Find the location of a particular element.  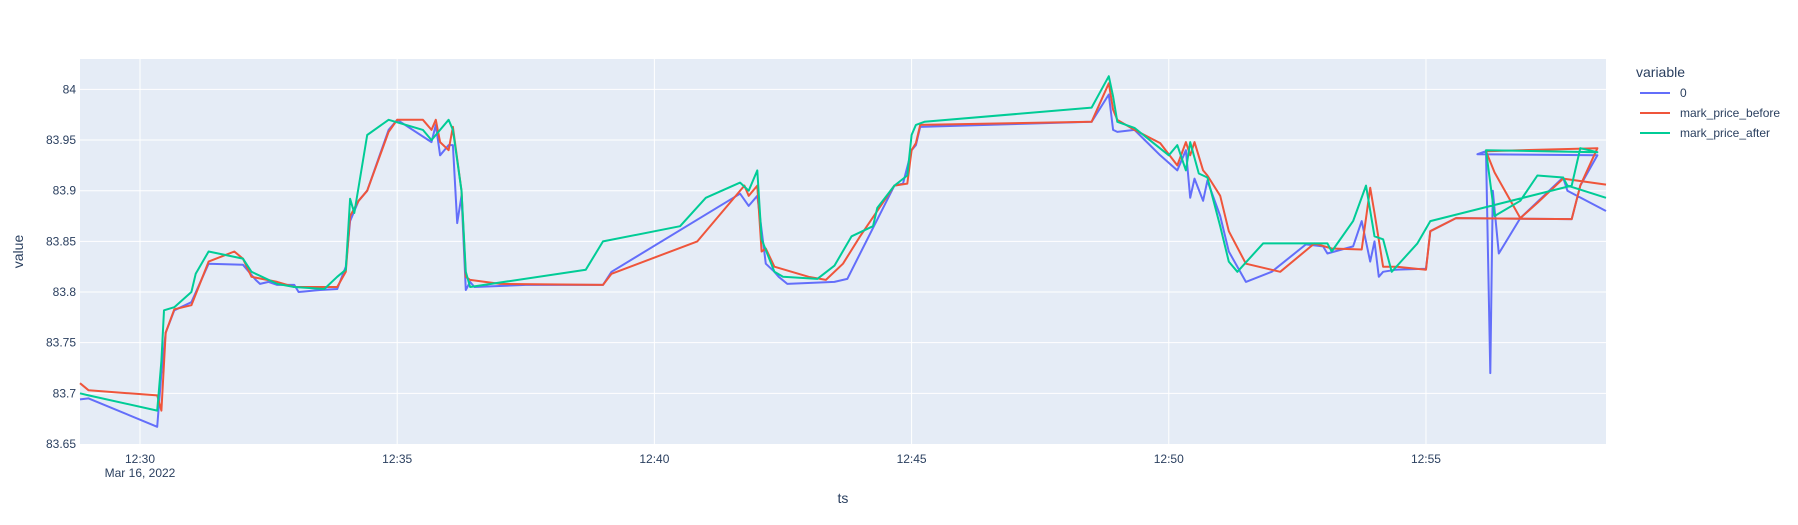

x-tick-label: 12:35 is located at coordinates (397, 459).